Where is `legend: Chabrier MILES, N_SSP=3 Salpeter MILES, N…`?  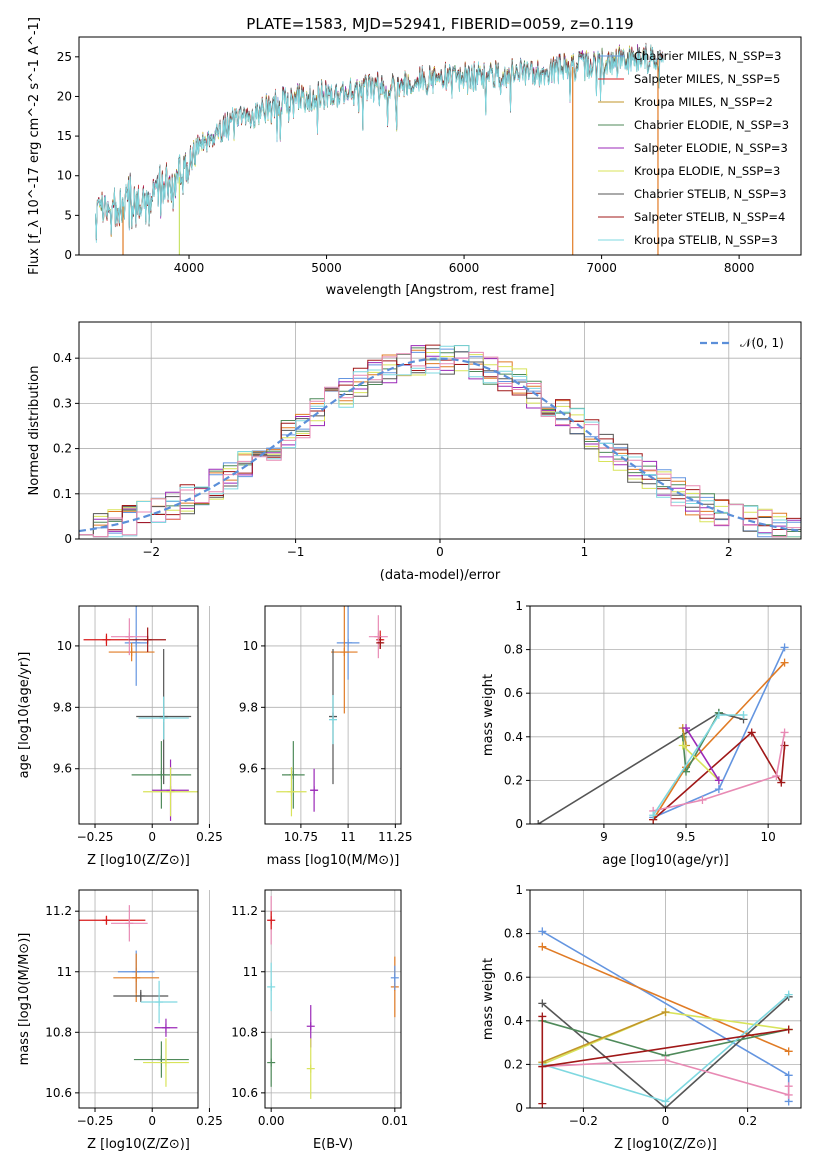 legend: Chabrier MILES, N_SSP=3 Salpeter MILES, N… is located at coordinates (693, 148).